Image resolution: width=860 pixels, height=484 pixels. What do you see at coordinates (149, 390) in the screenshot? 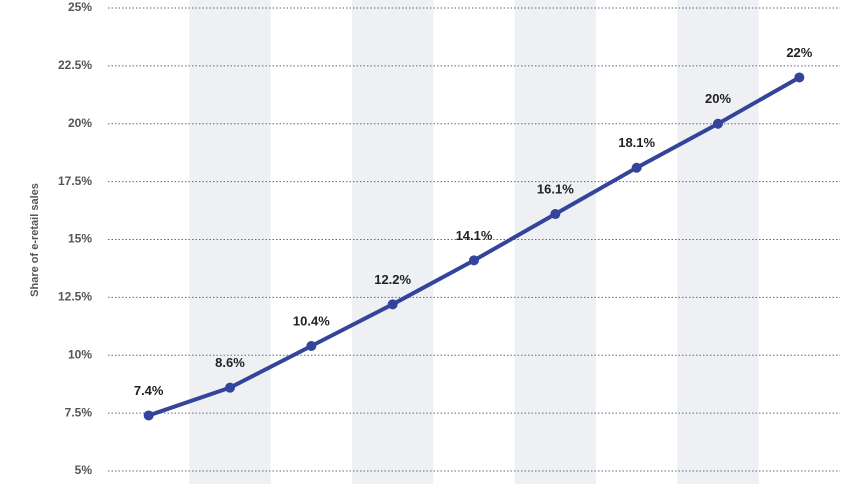
I see `value-label: 7.4%` at bounding box center [149, 390].